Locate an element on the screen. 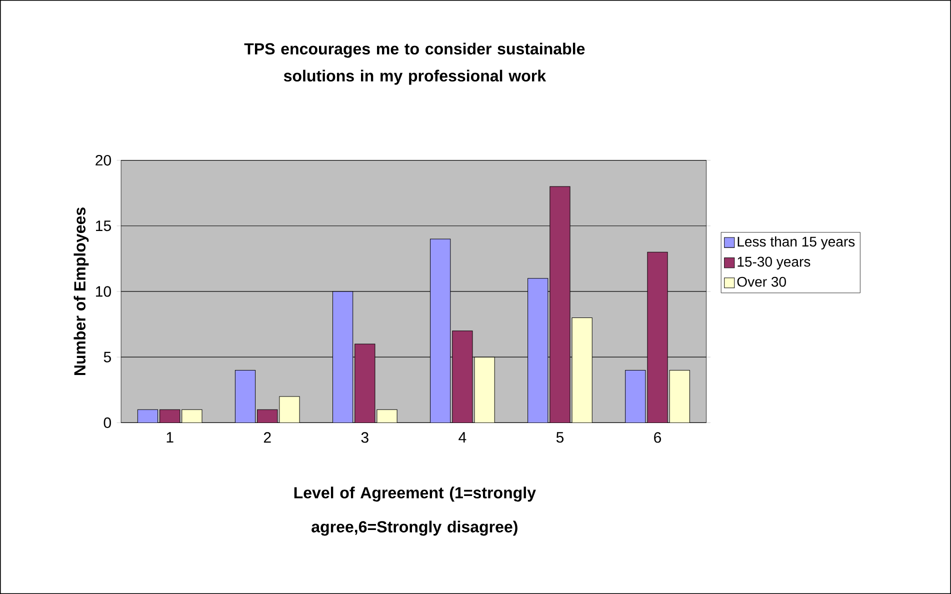 The image size is (951, 594). chart-title: TPS encourages me to consider sustainable solutions in my professional work is located at coordinates (414, 63).